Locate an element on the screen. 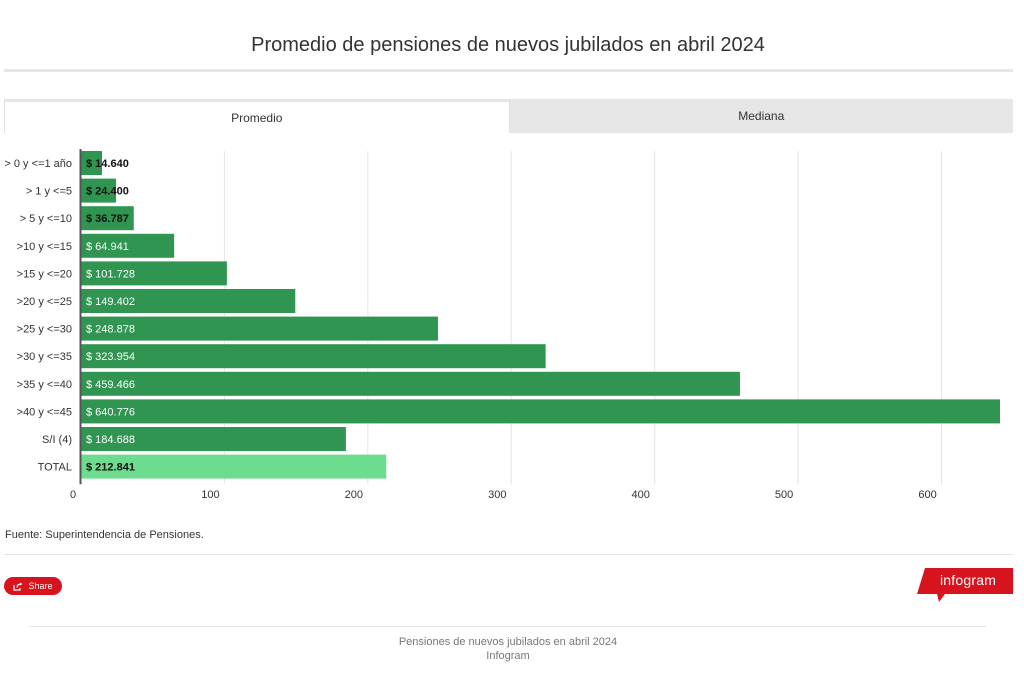  x-tick-label: 400 is located at coordinates (640, 495).